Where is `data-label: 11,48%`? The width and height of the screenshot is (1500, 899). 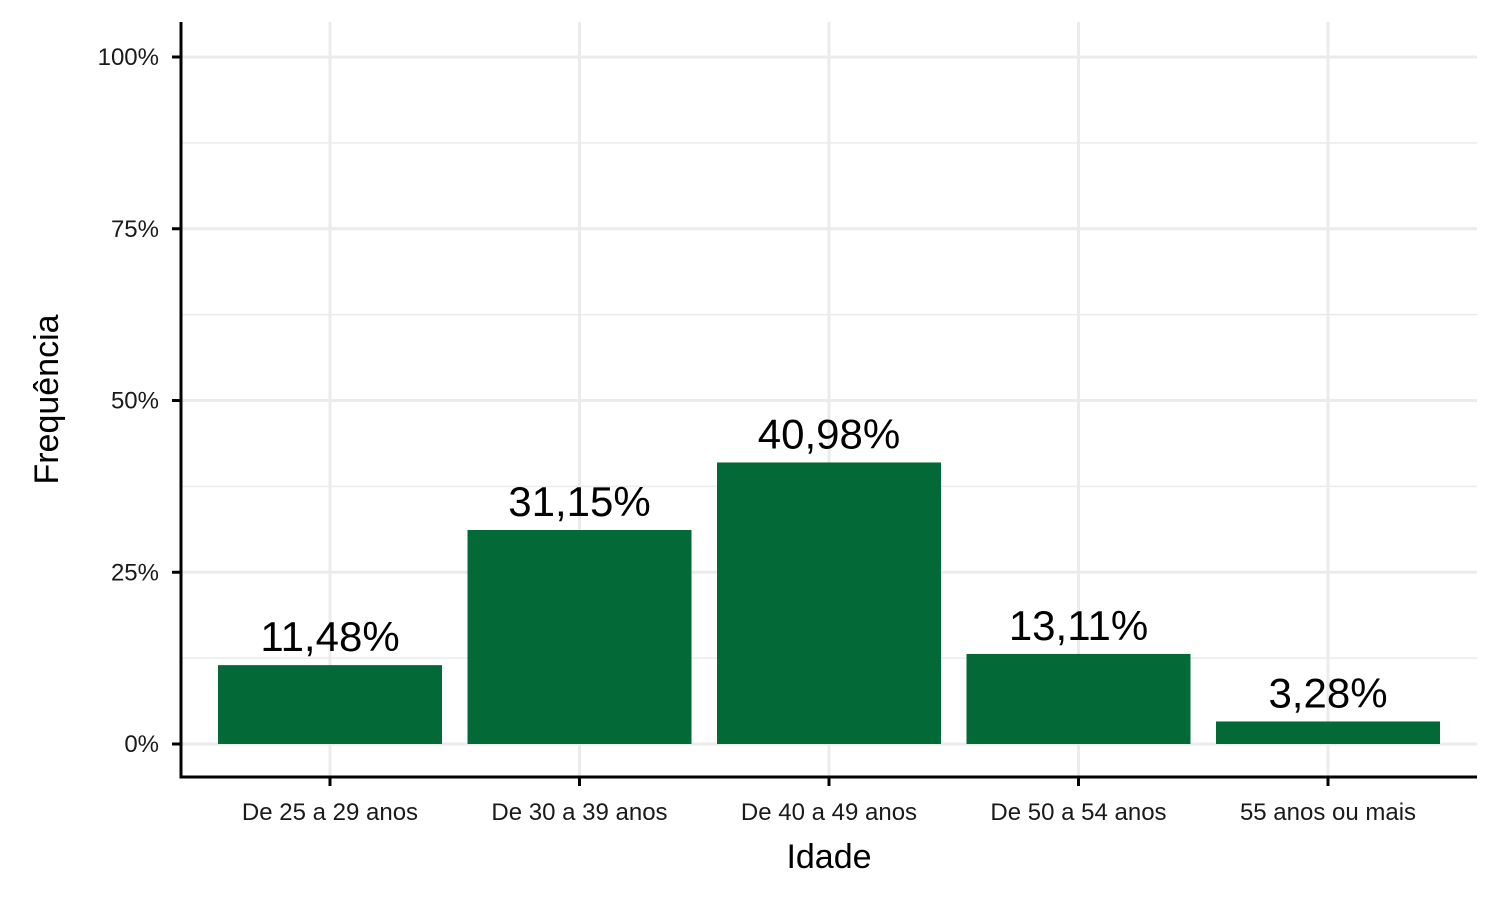
data-label: 11,48% is located at coordinates (329, 636).